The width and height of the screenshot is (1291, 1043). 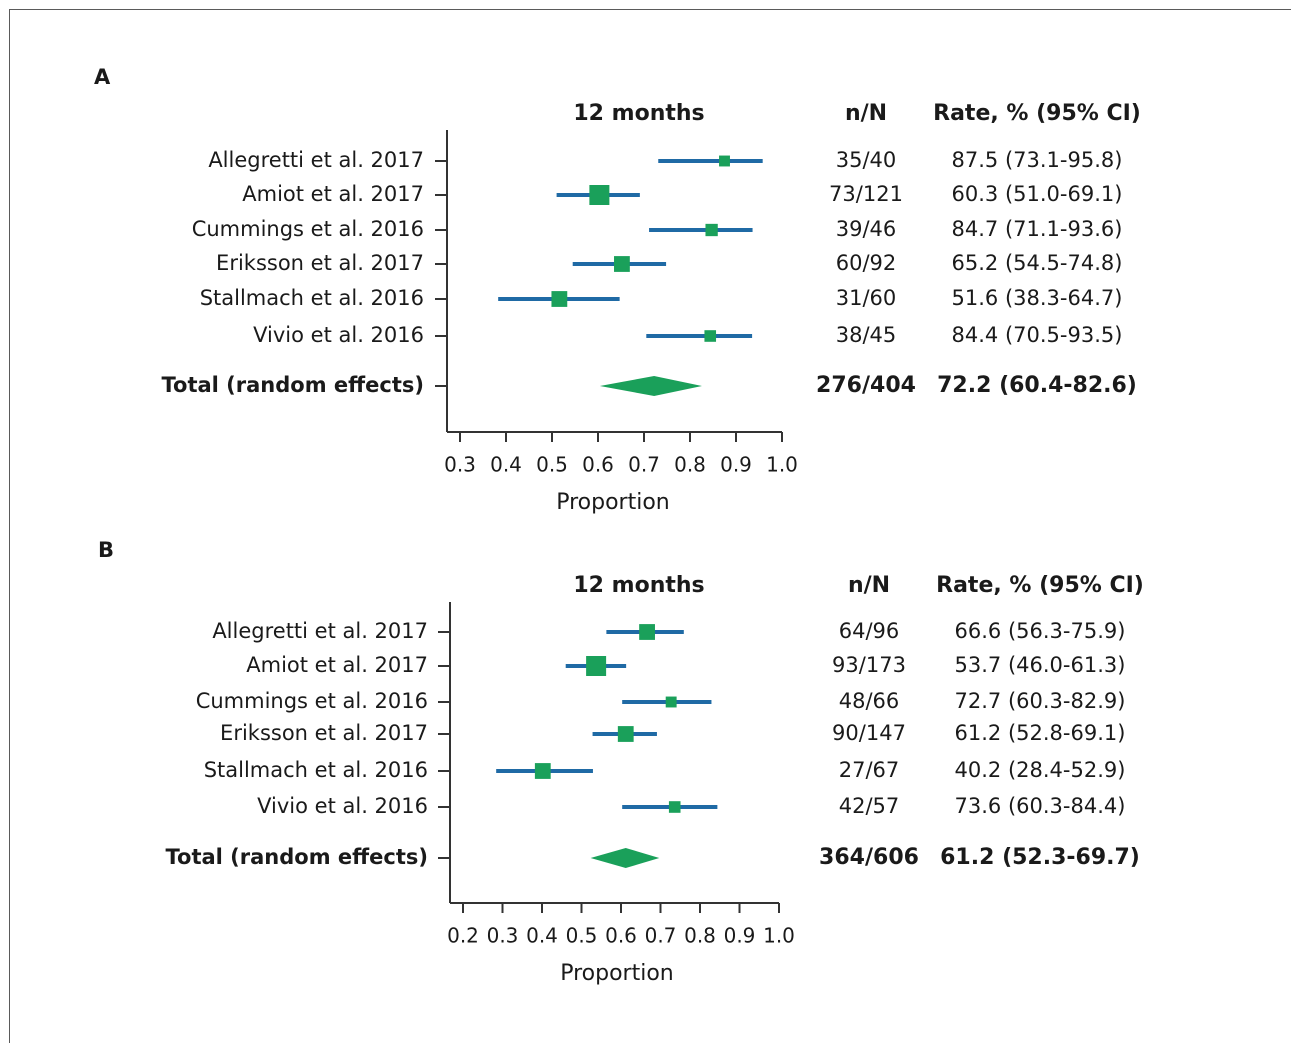 I want to click on study-nn: 38/45, so click(x=866, y=335).